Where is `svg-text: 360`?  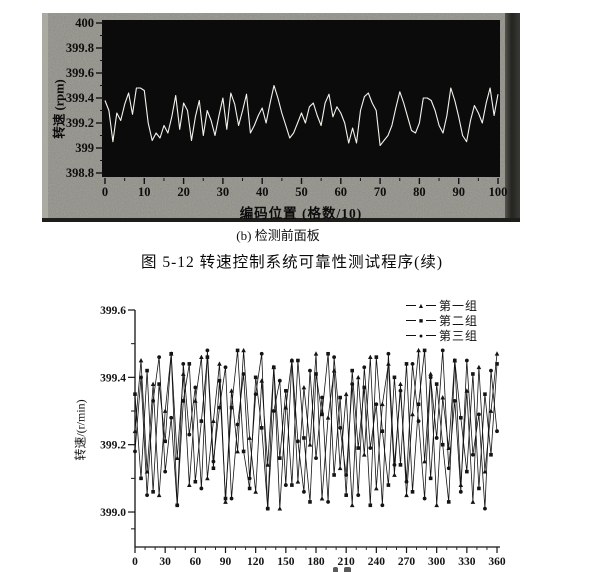
svg-text: 360 is located at coordinates (497, 562).